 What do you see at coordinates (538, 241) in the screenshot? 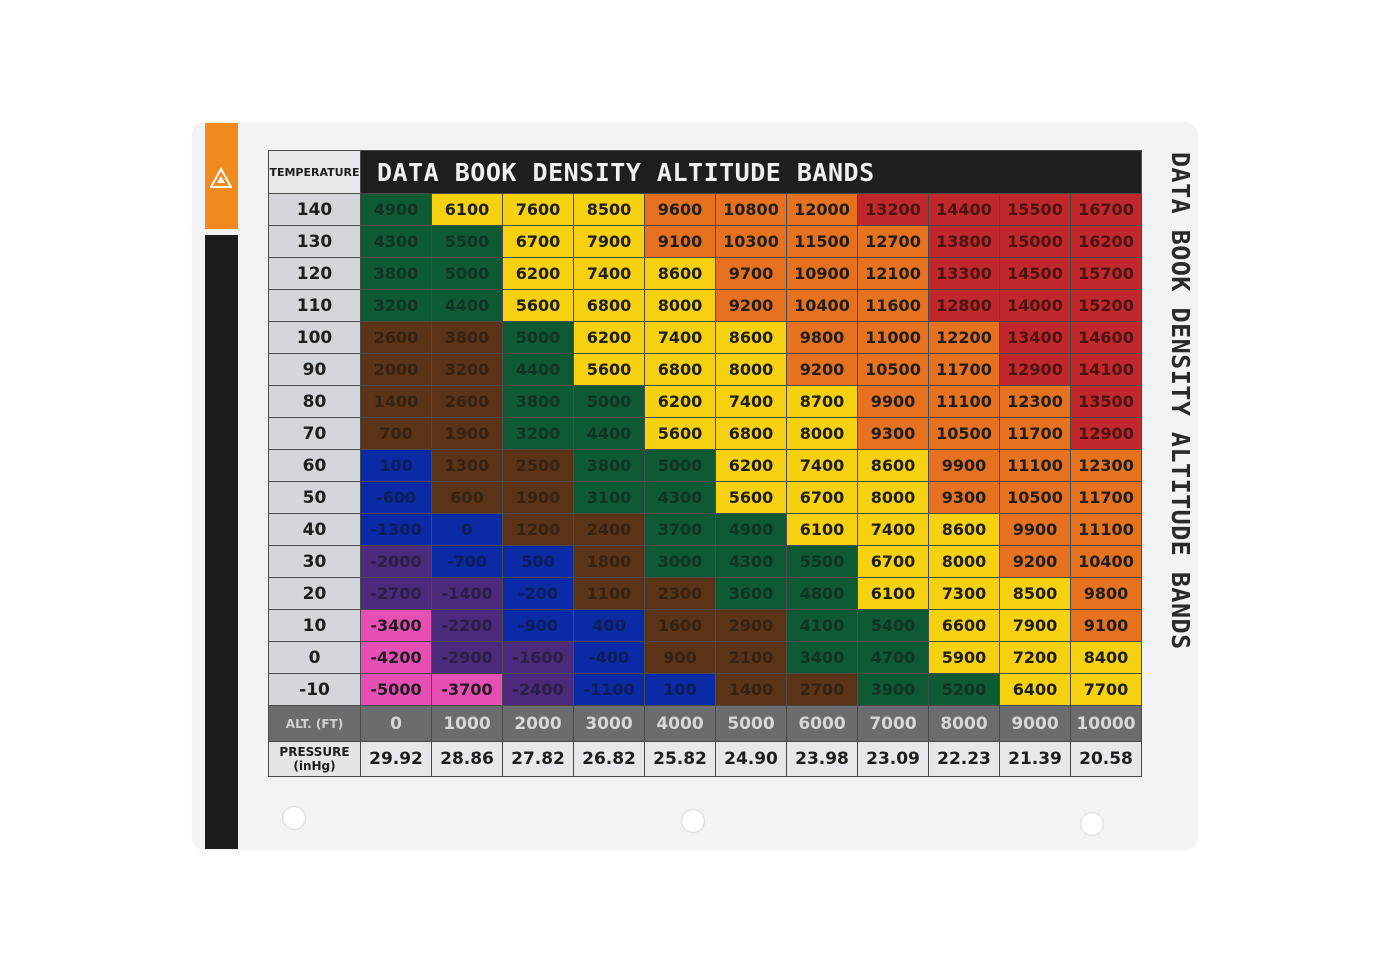
I see `density-altitude-cell: 6700` at bounding box center [538, 241].